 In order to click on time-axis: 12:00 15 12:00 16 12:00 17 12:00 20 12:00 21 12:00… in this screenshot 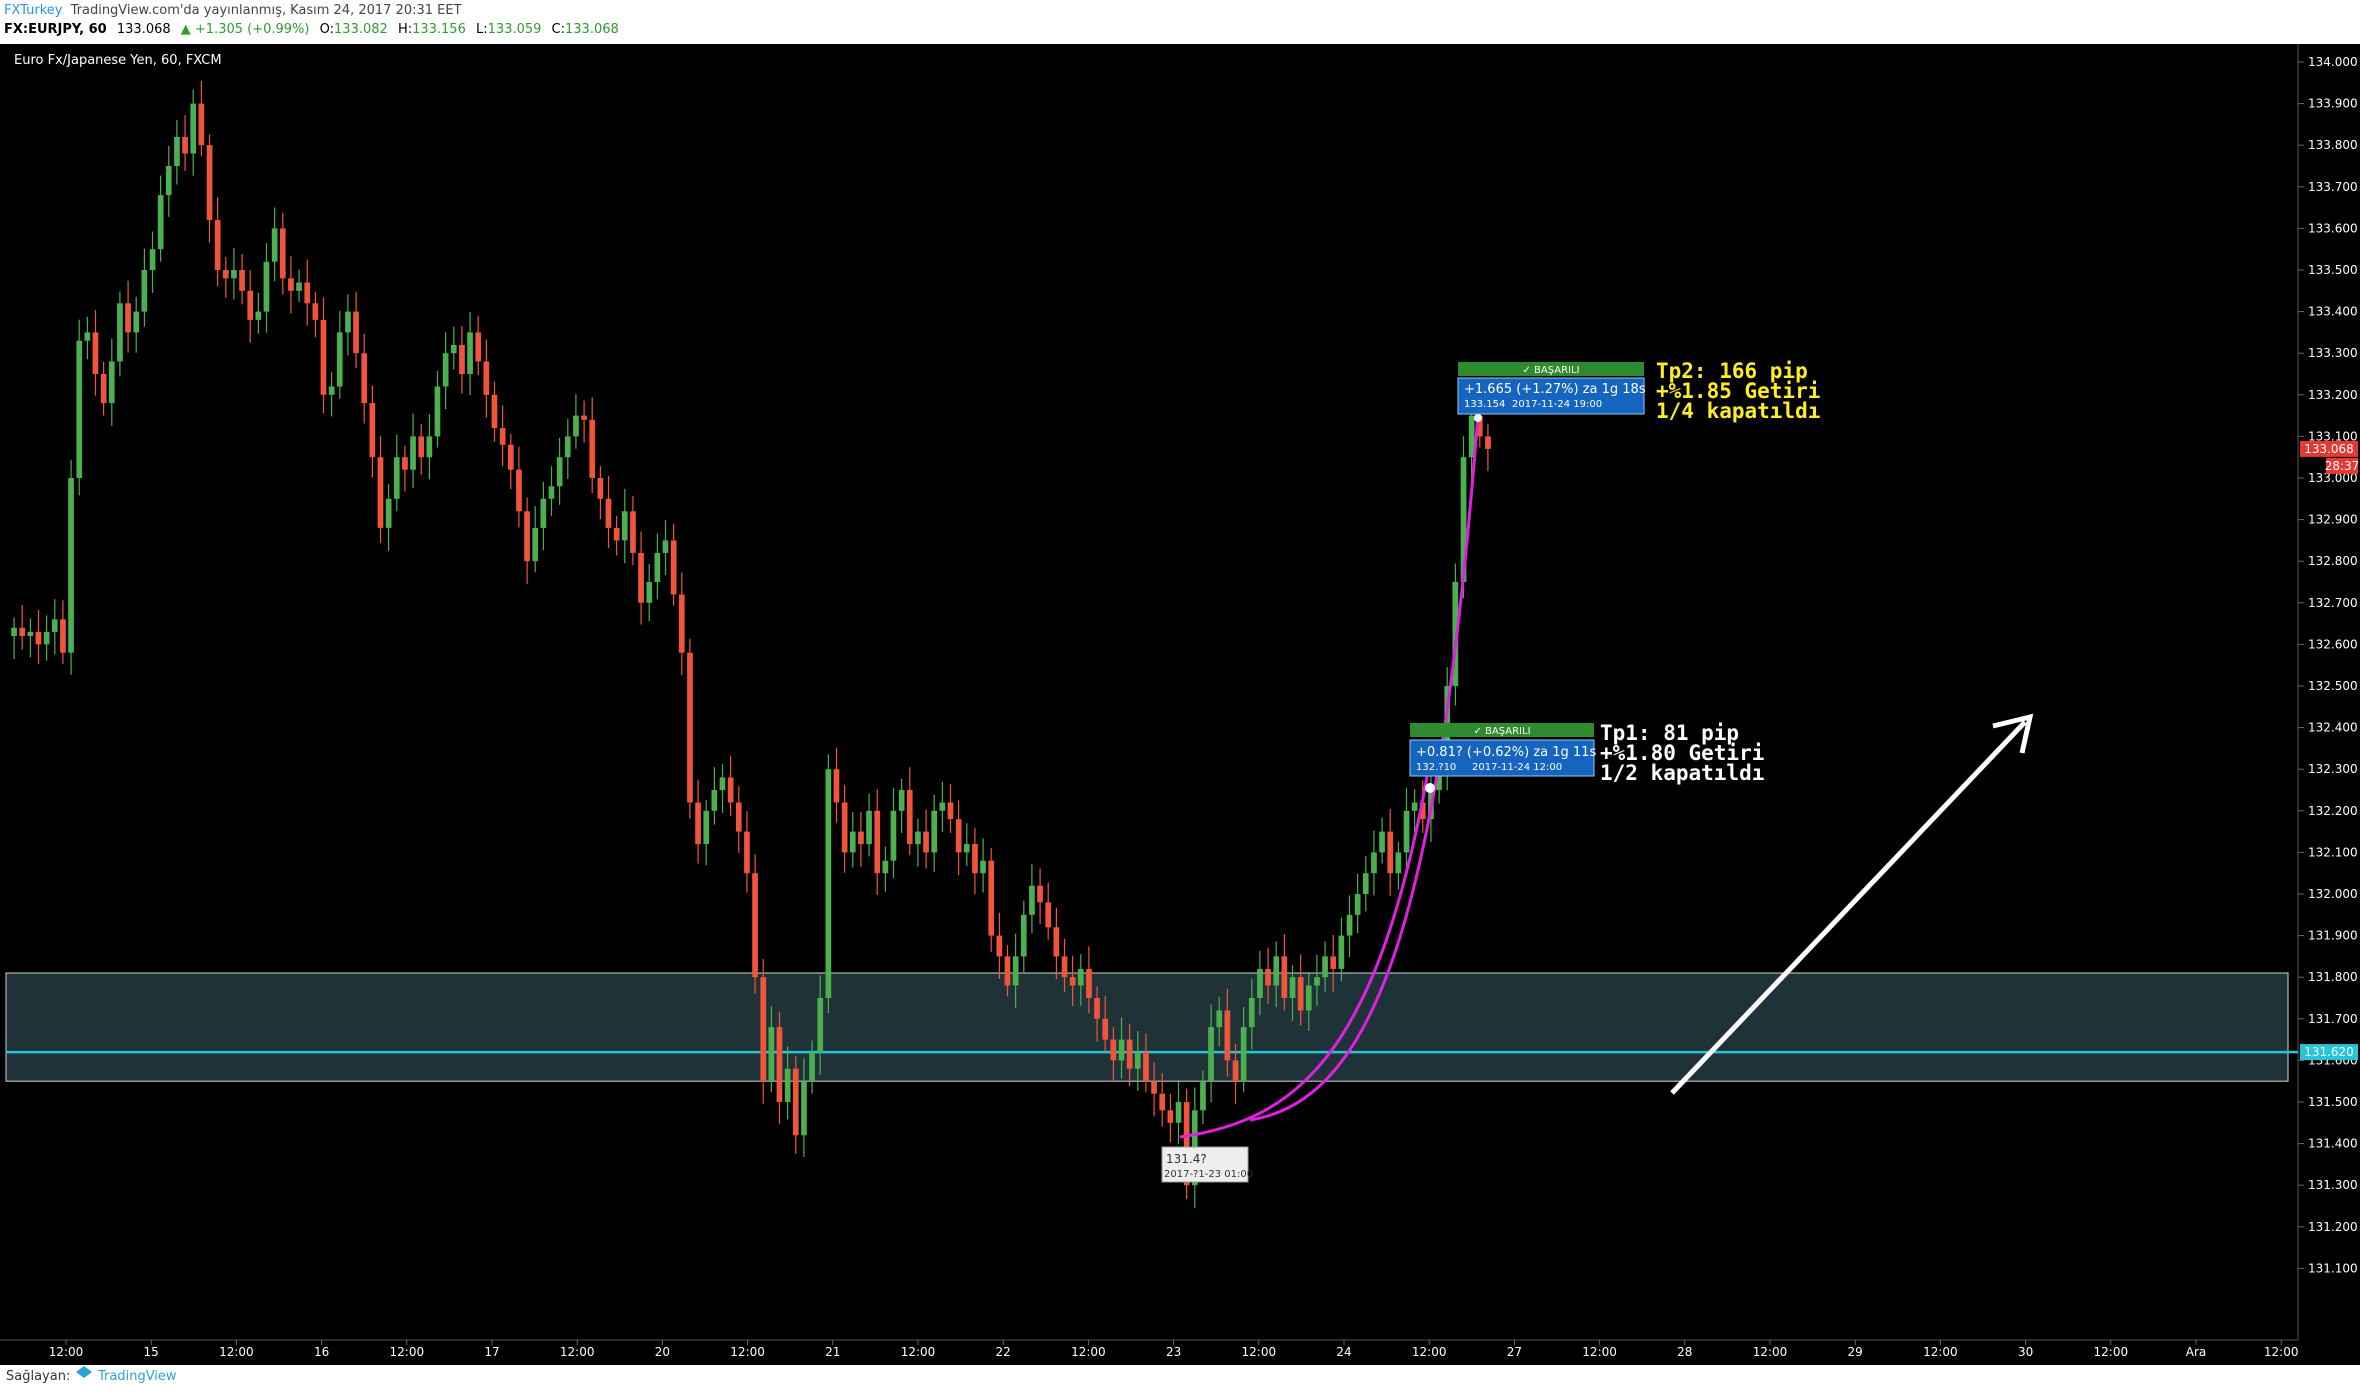, I will do `click(1174, 1349)`.